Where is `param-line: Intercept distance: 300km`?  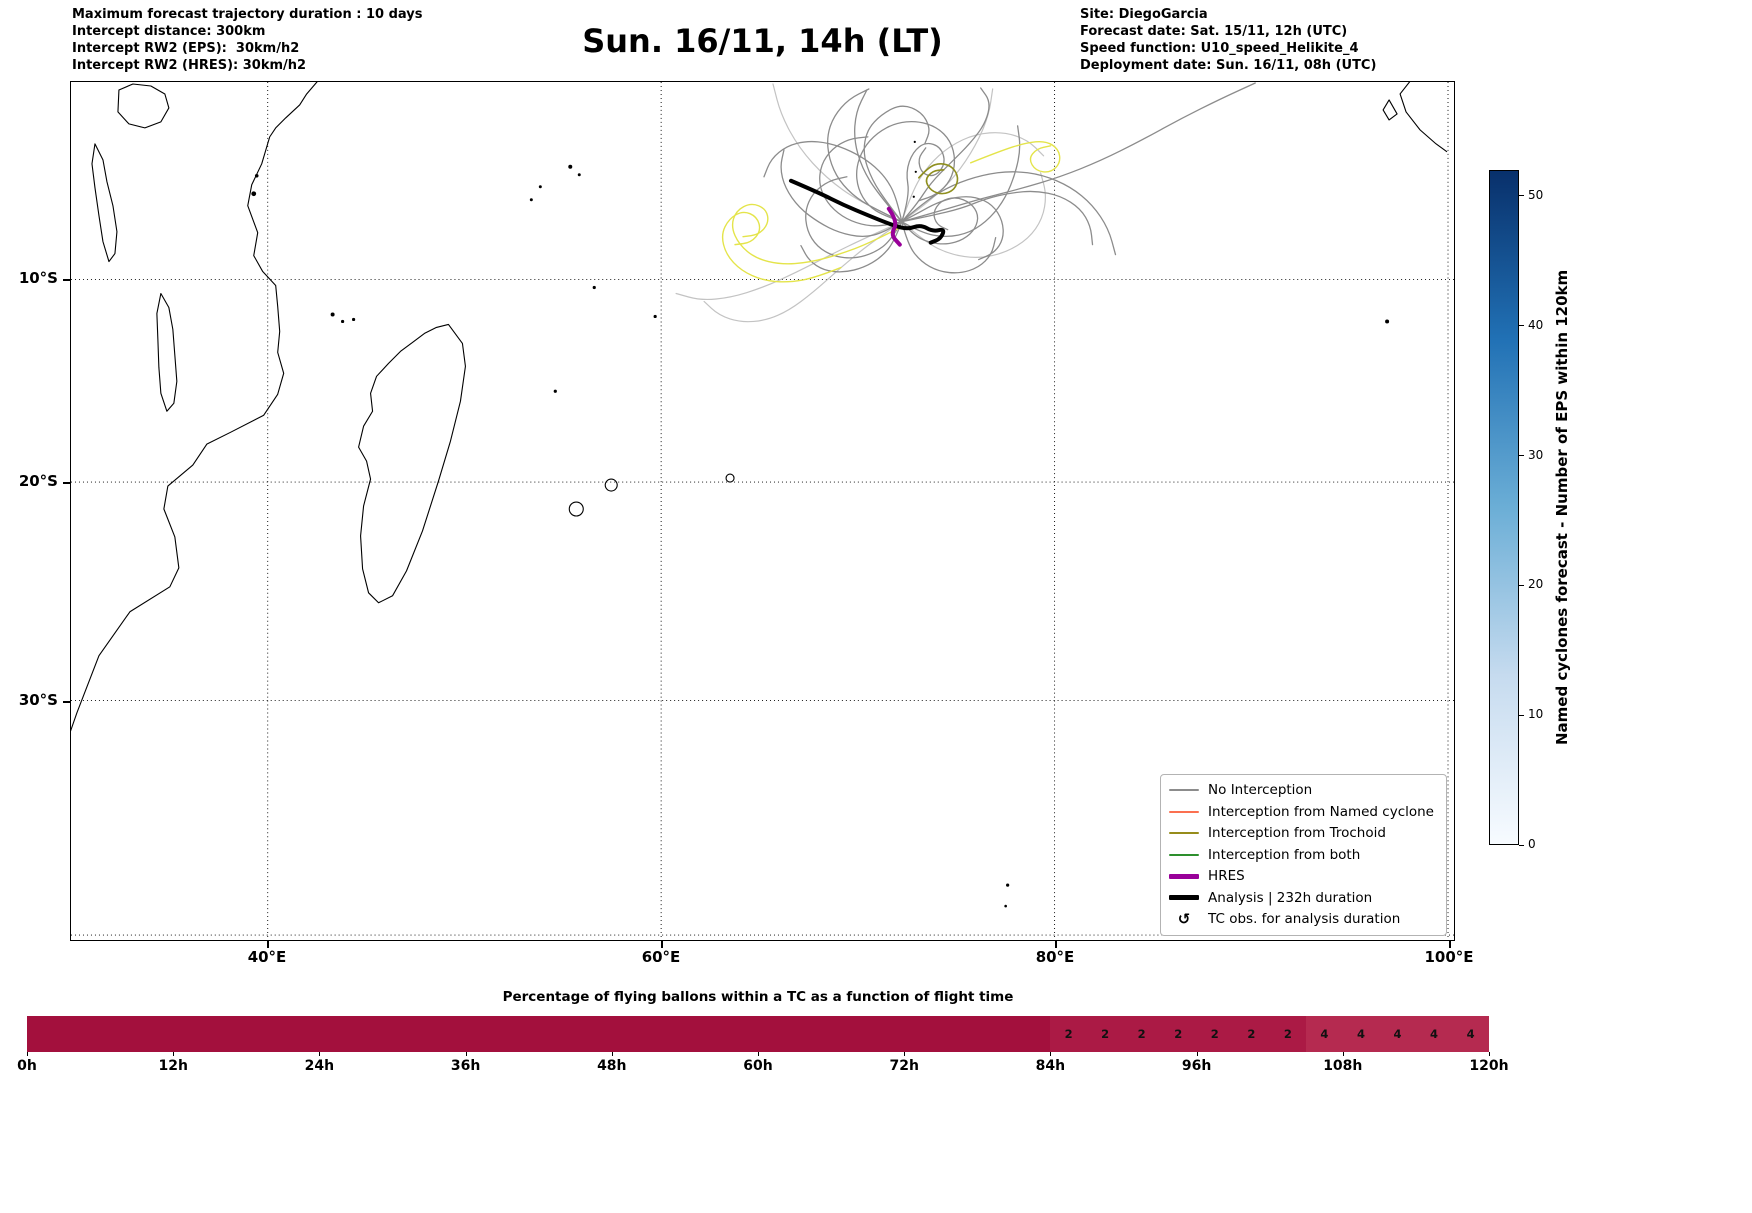
param-line: Intercept distance: 300km is located at coordinates (169, 31).